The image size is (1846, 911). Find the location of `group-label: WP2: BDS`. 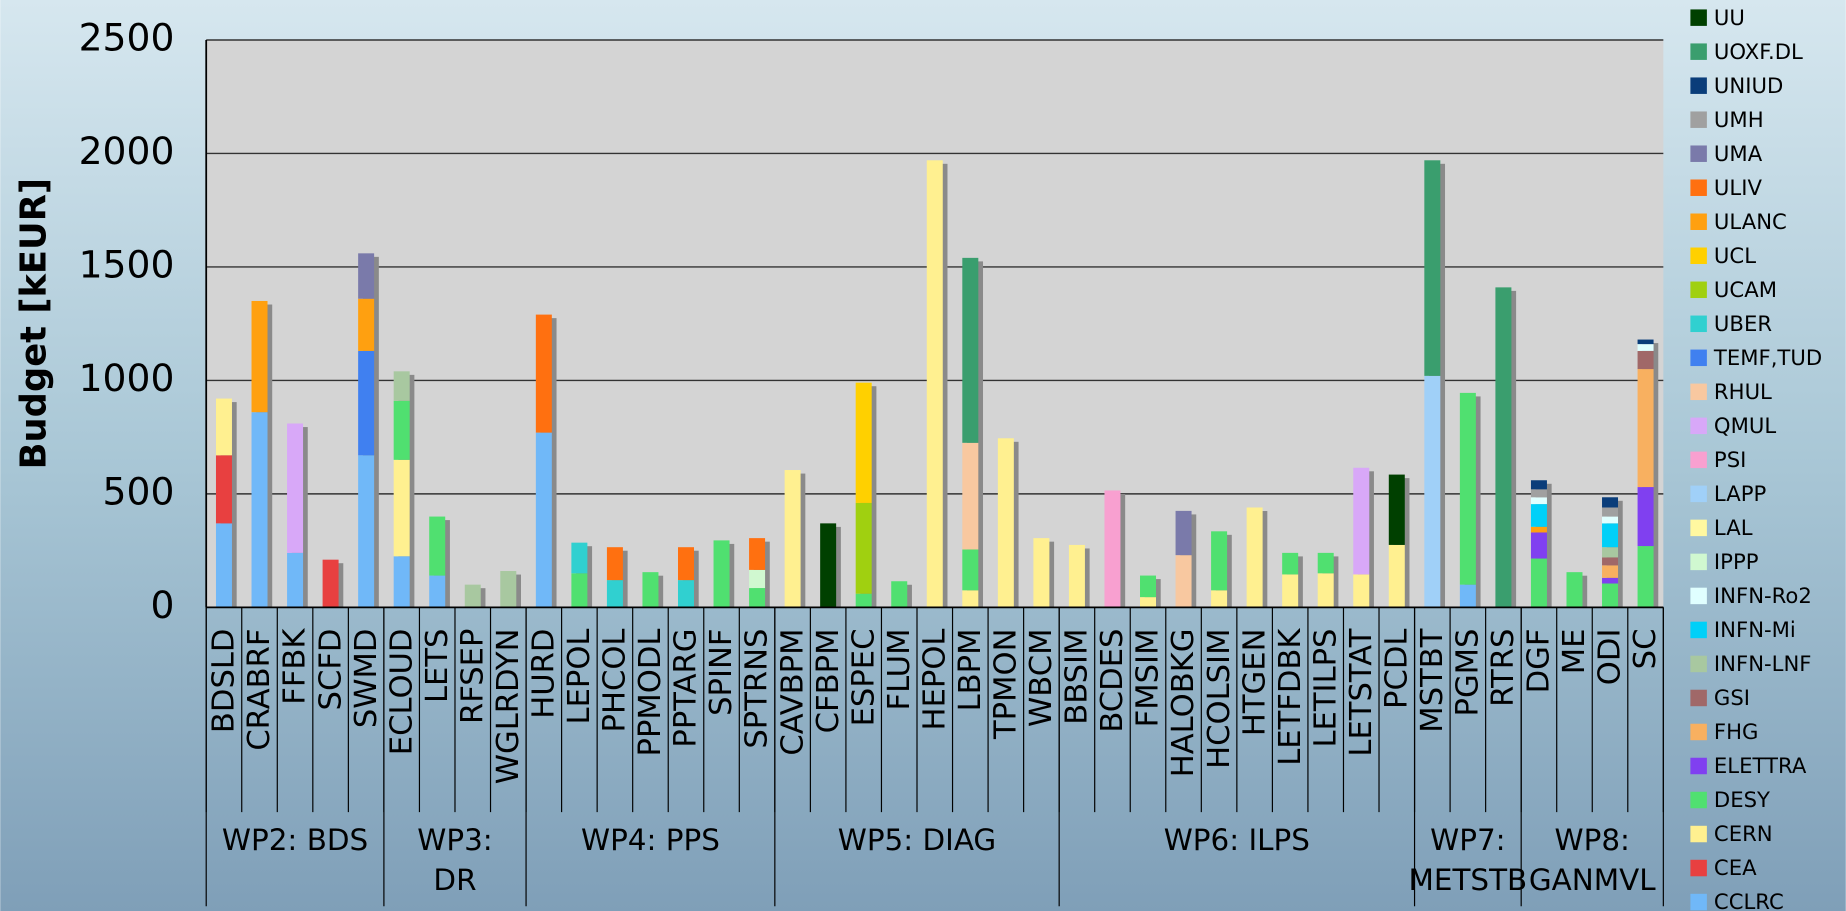

group-label: WP2: BDS is located at coordinates (295, 840).